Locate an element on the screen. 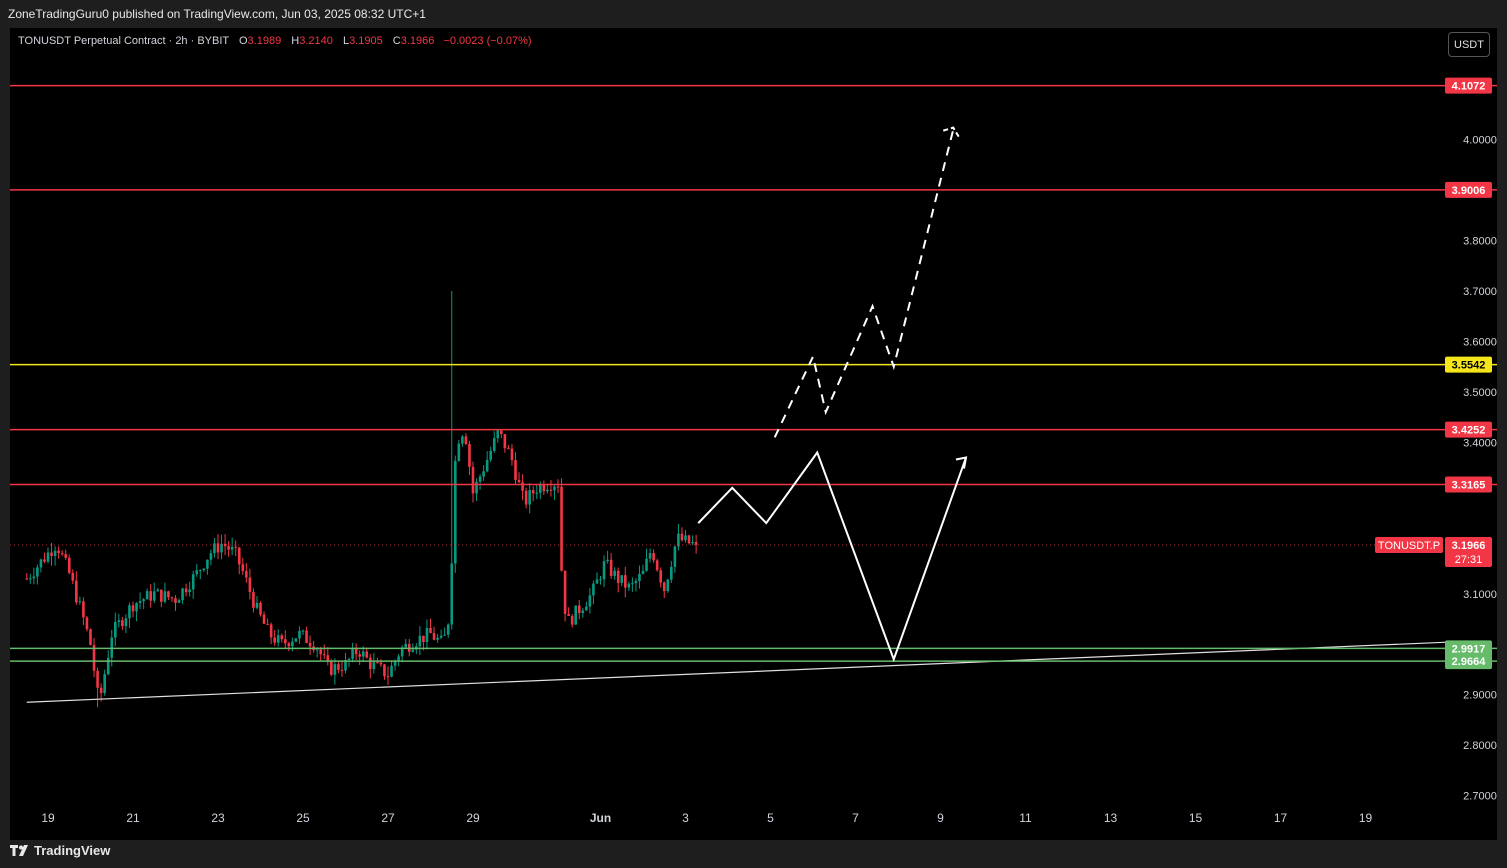 This screenshot has width=1507, height=868. last-price-badge is located at coordinates (1468, 552).